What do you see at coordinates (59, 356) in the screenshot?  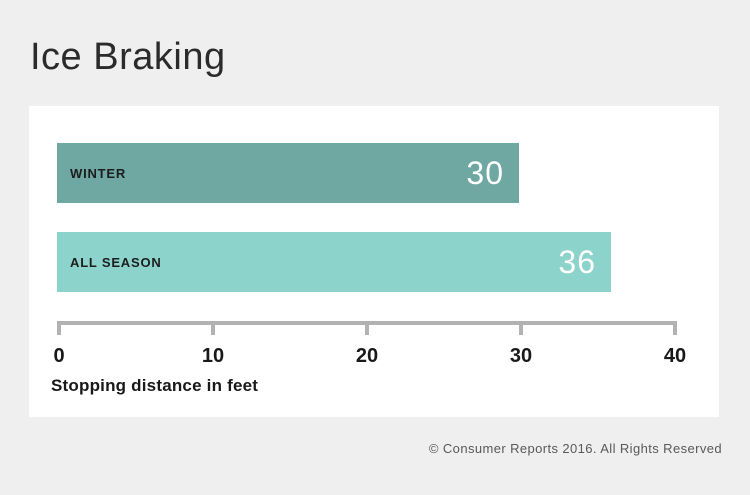 I see `x-axis-tick-label: 0` at bounding box center [59, 356].